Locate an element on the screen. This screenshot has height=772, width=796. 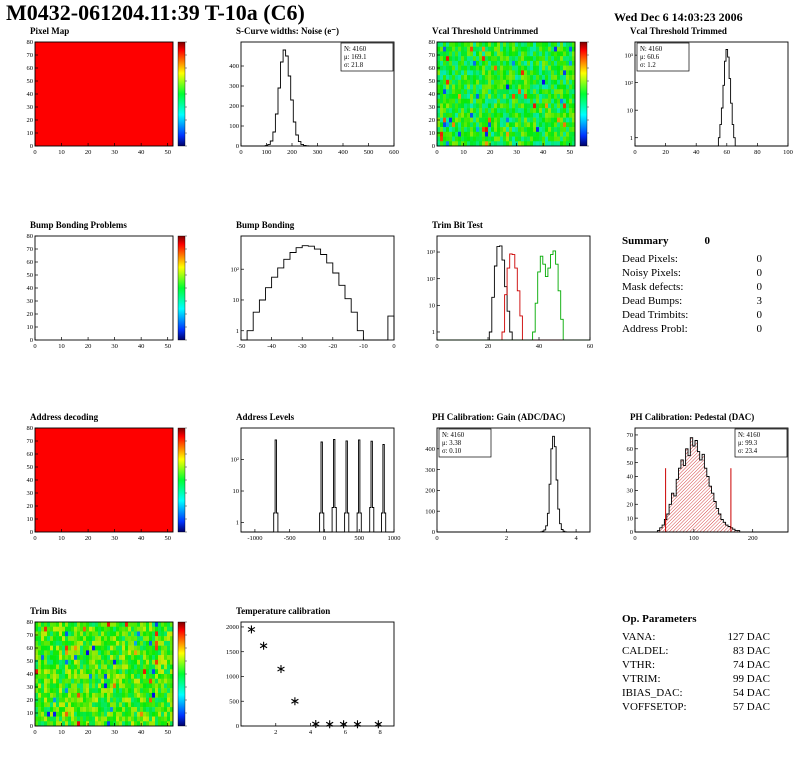
op-parameters-title: Op. Parameters is located at coordinates (659, 619).